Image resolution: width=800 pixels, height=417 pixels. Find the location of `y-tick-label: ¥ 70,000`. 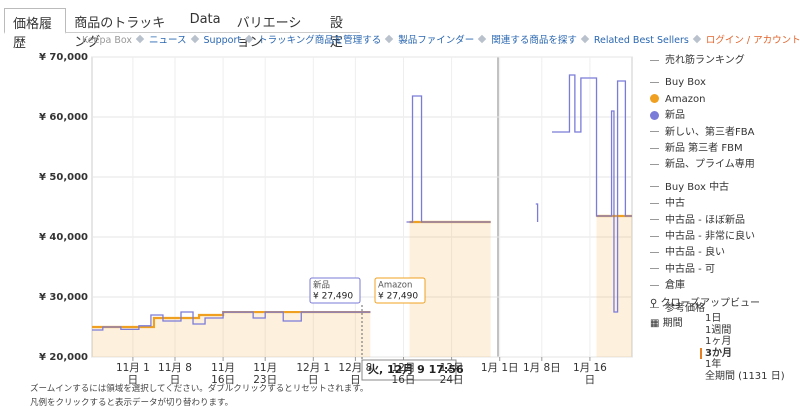

y-tick-label: ¥ 70,000 is located at coordinates (63, 57).